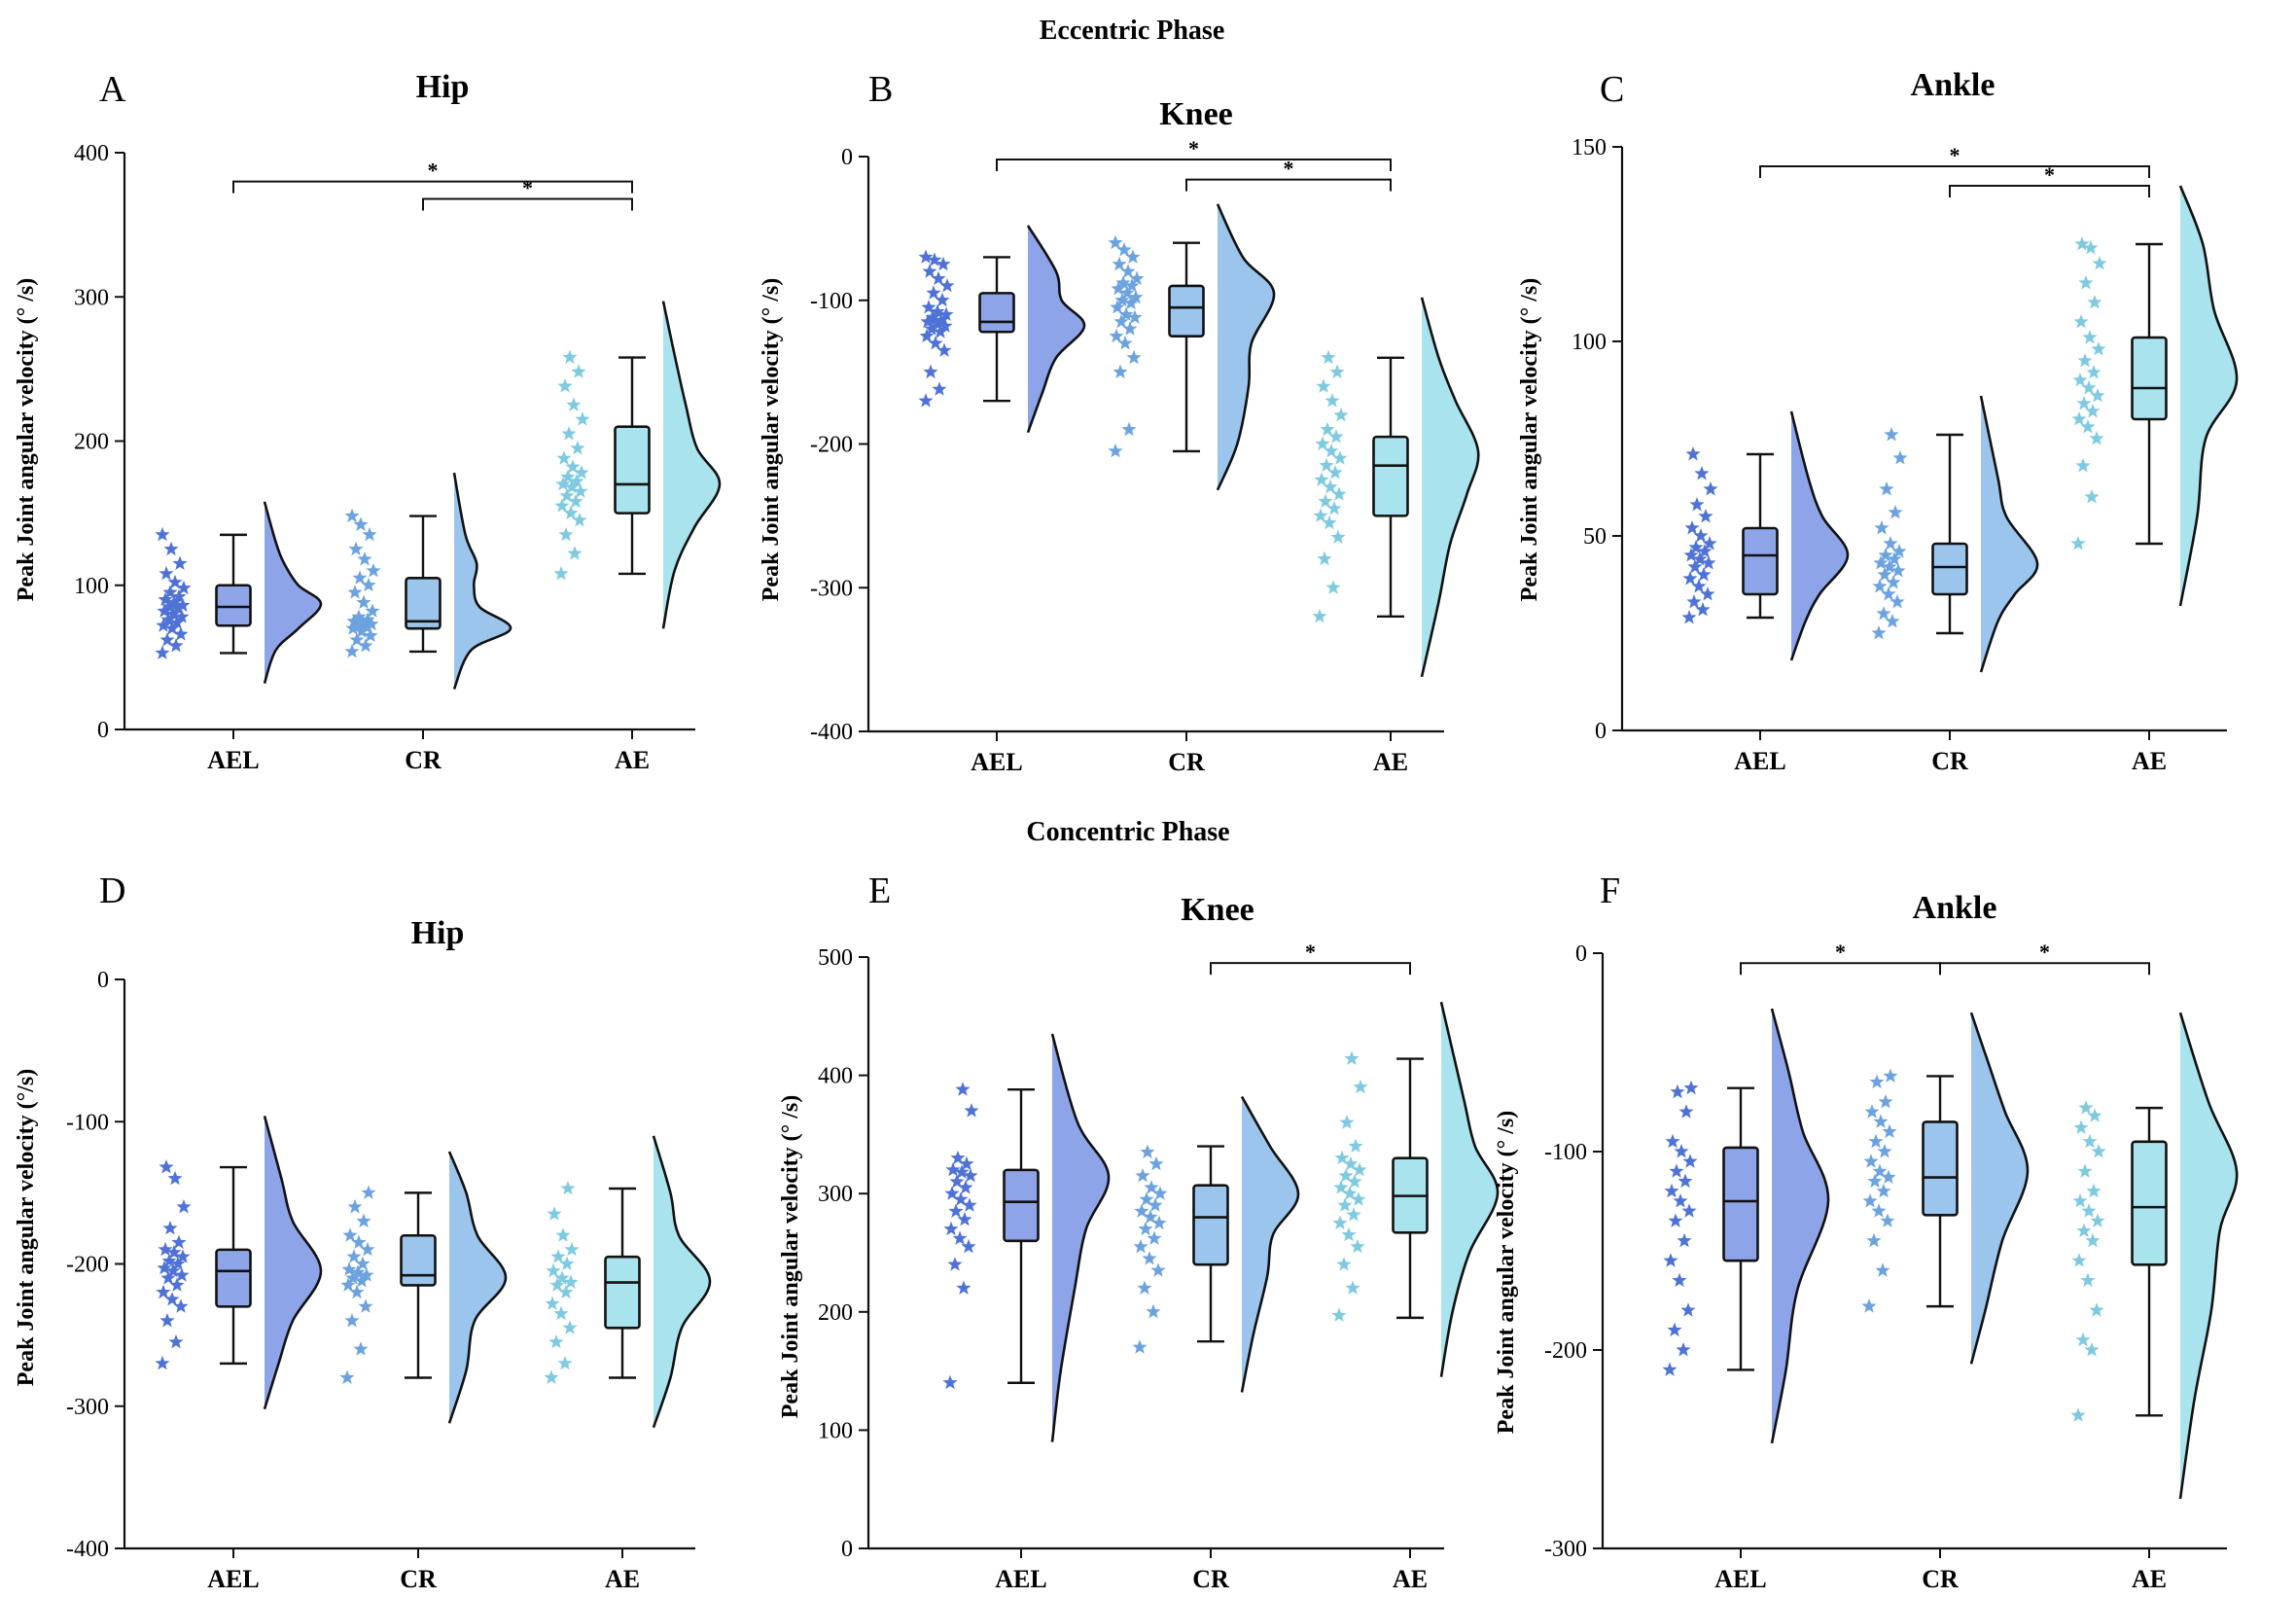 The image size is (2296, 1599). I want to click on significance-label: *, so click(528, 187).